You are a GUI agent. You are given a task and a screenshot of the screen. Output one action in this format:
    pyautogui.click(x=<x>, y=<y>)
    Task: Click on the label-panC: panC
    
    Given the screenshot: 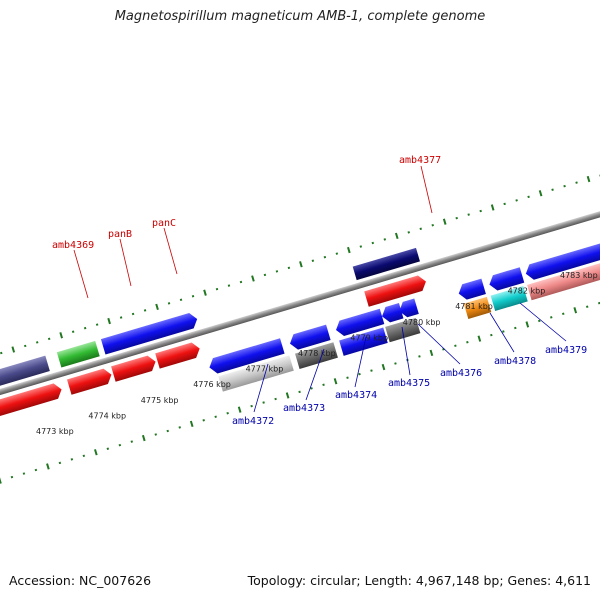 What is the action you would take?
    pyautogui.click(x=164, y=223)
    